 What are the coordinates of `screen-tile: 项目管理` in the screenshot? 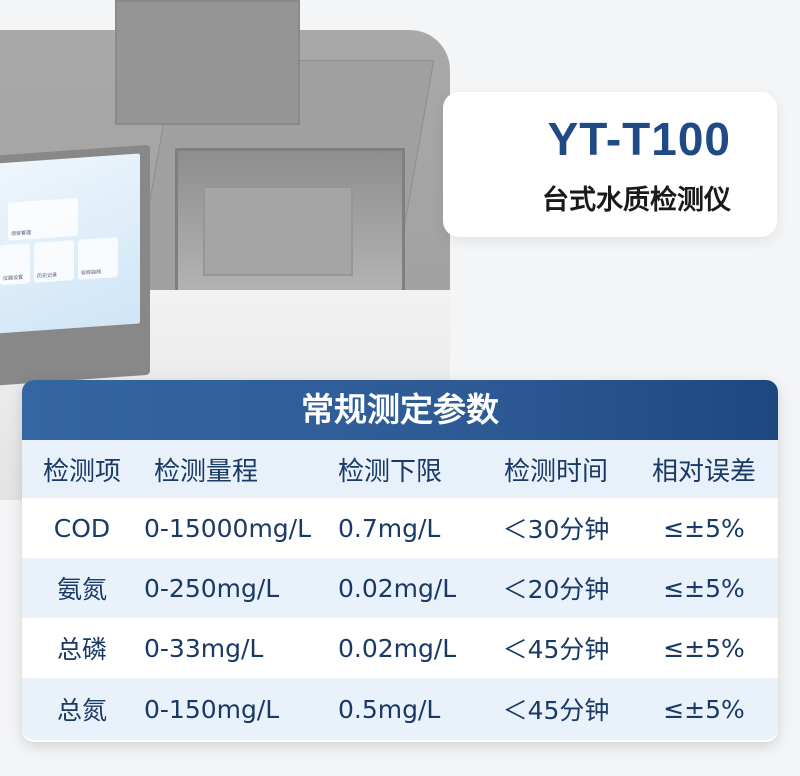 It's located at (43, 219).